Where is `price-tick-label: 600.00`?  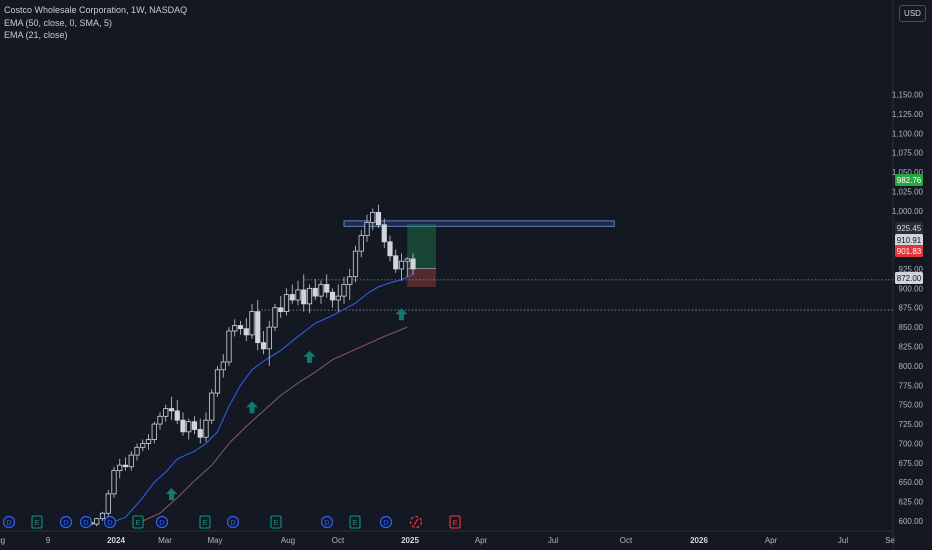 price-tick-label: 600.00 is located at coordinates (911, 521).